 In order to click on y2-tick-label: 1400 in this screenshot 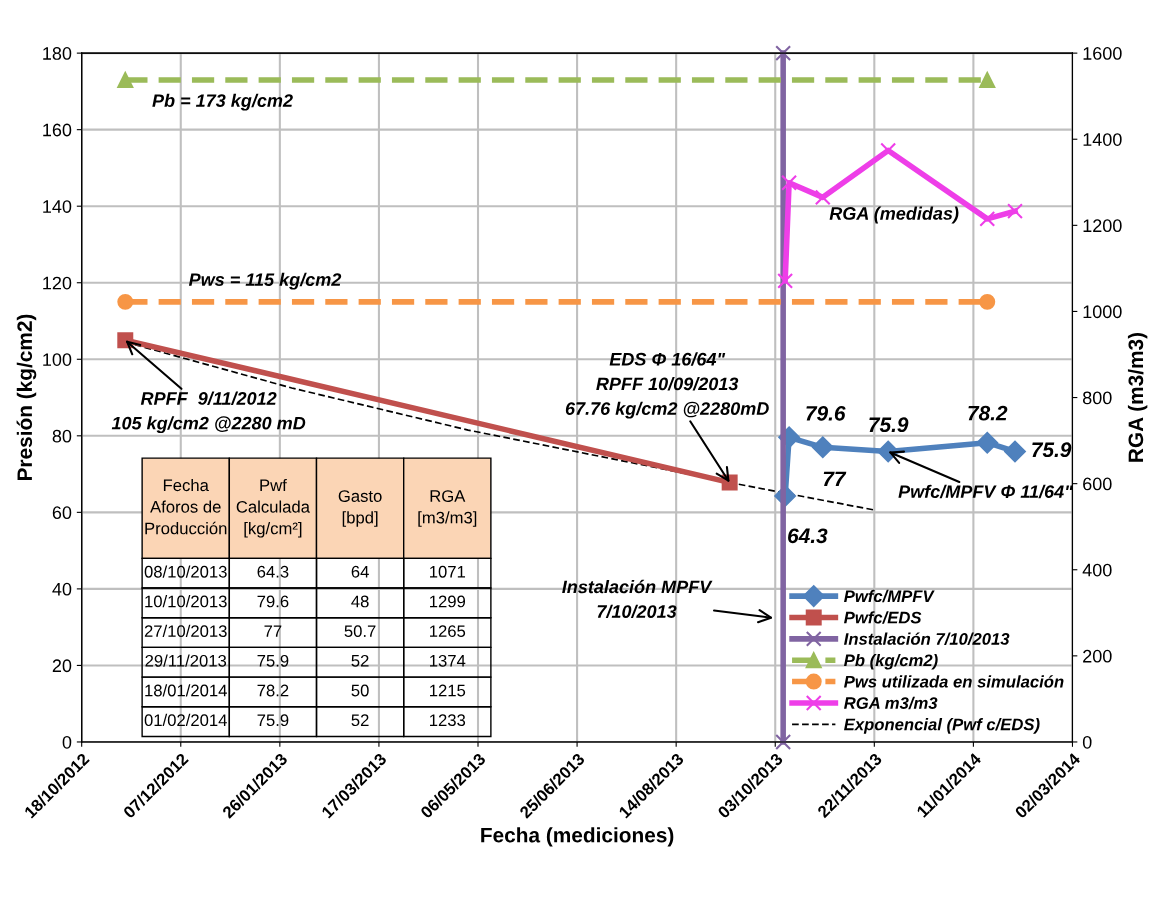, I will do `click(1102, 139)`.